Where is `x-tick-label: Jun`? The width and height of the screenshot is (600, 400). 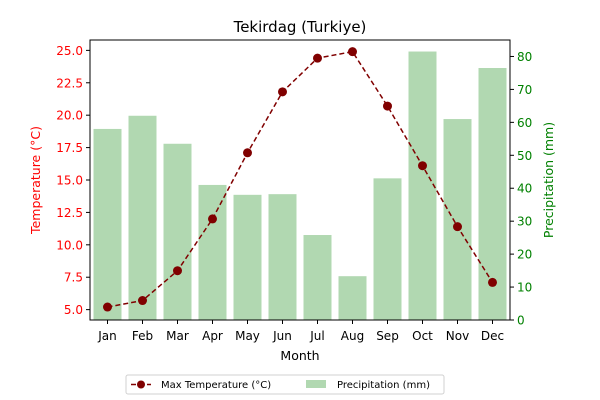
x-tick-label: Jun is located at coordinates (282, 336).